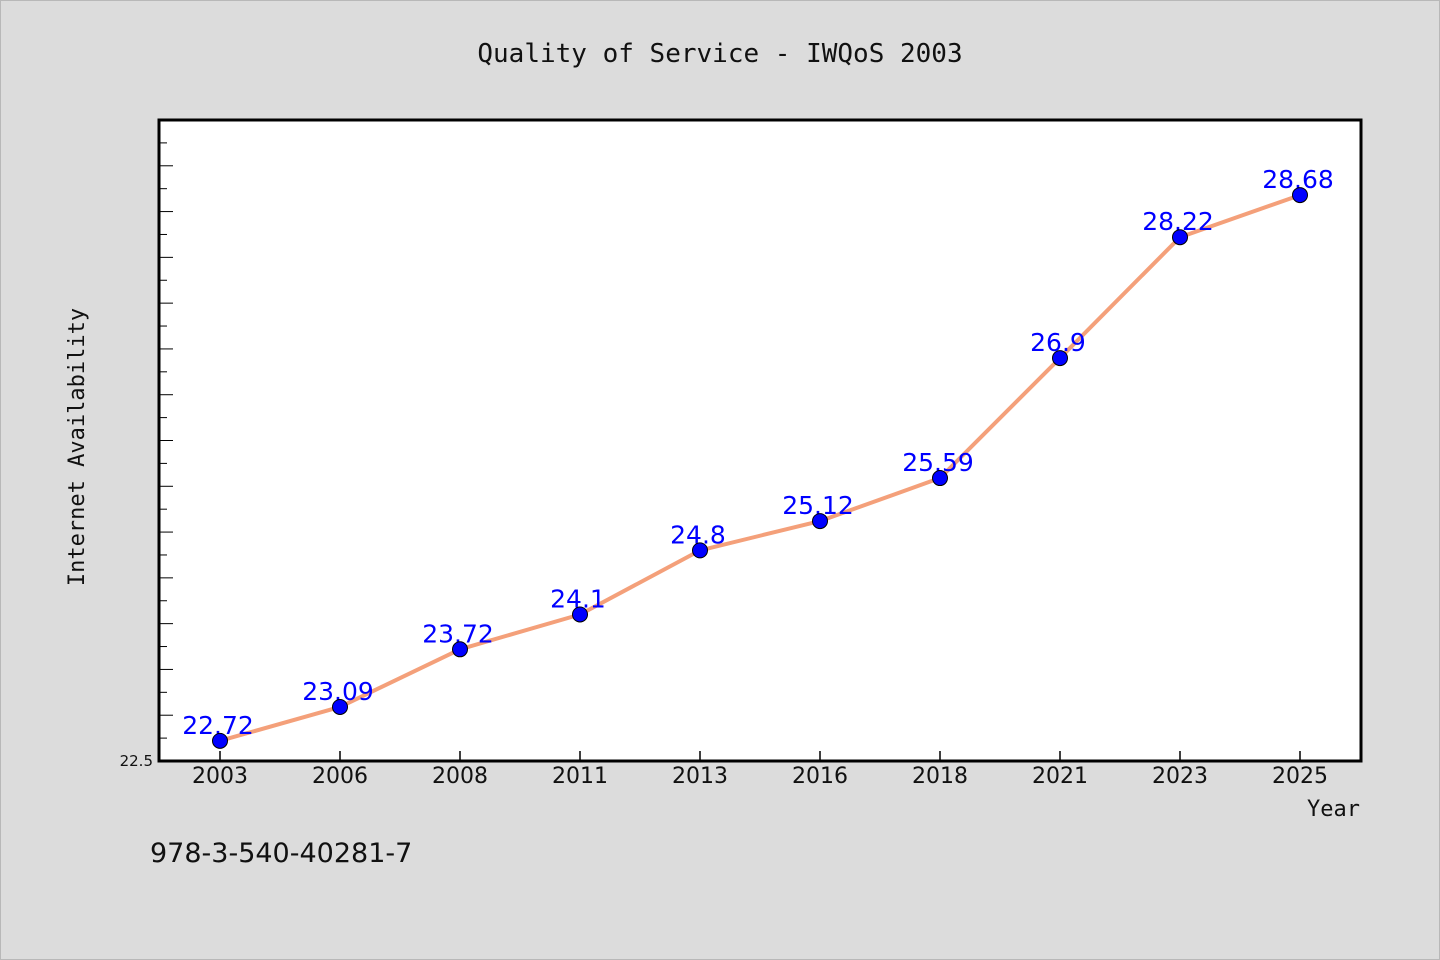 The height and width of the screenshot is (960, 1440). I want to click on y-axis-minor-ticks, so click(166, 440).